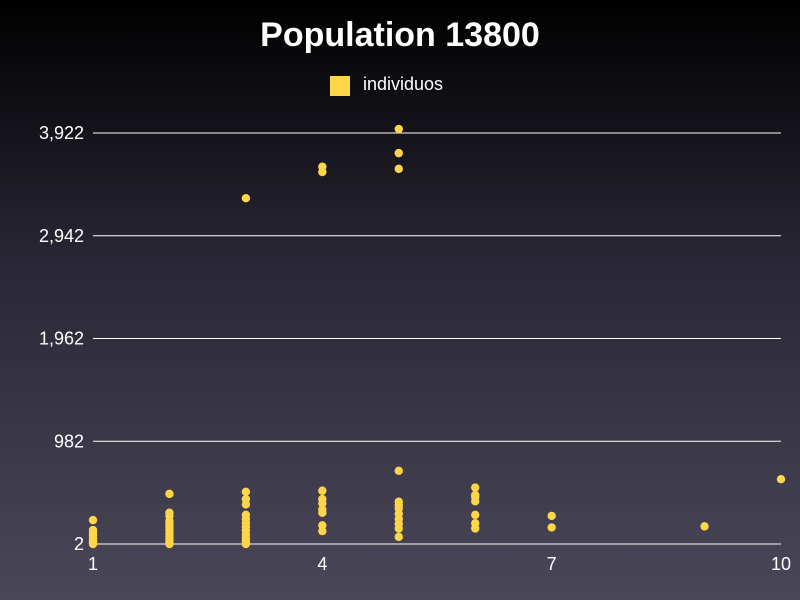  I want to click on x-tick-label: 7, so click(552, 564).